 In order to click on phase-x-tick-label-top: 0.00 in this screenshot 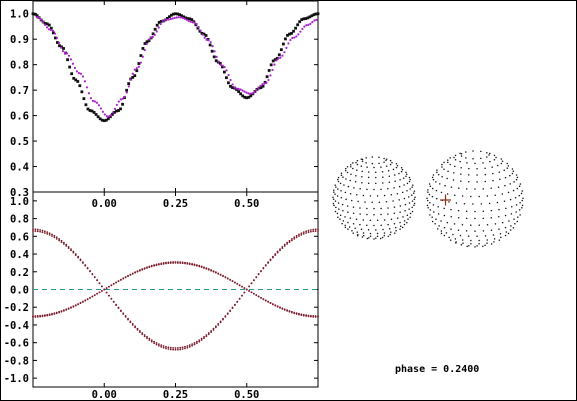, I will do `click(104, 204)`.